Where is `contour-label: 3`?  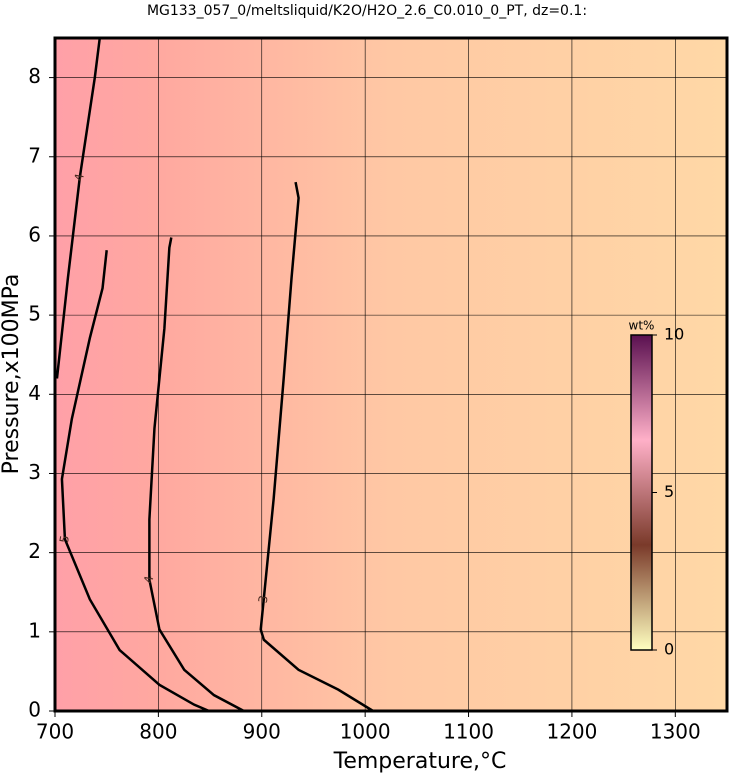
contour-label: 3 is located at coordinates (263, 599).